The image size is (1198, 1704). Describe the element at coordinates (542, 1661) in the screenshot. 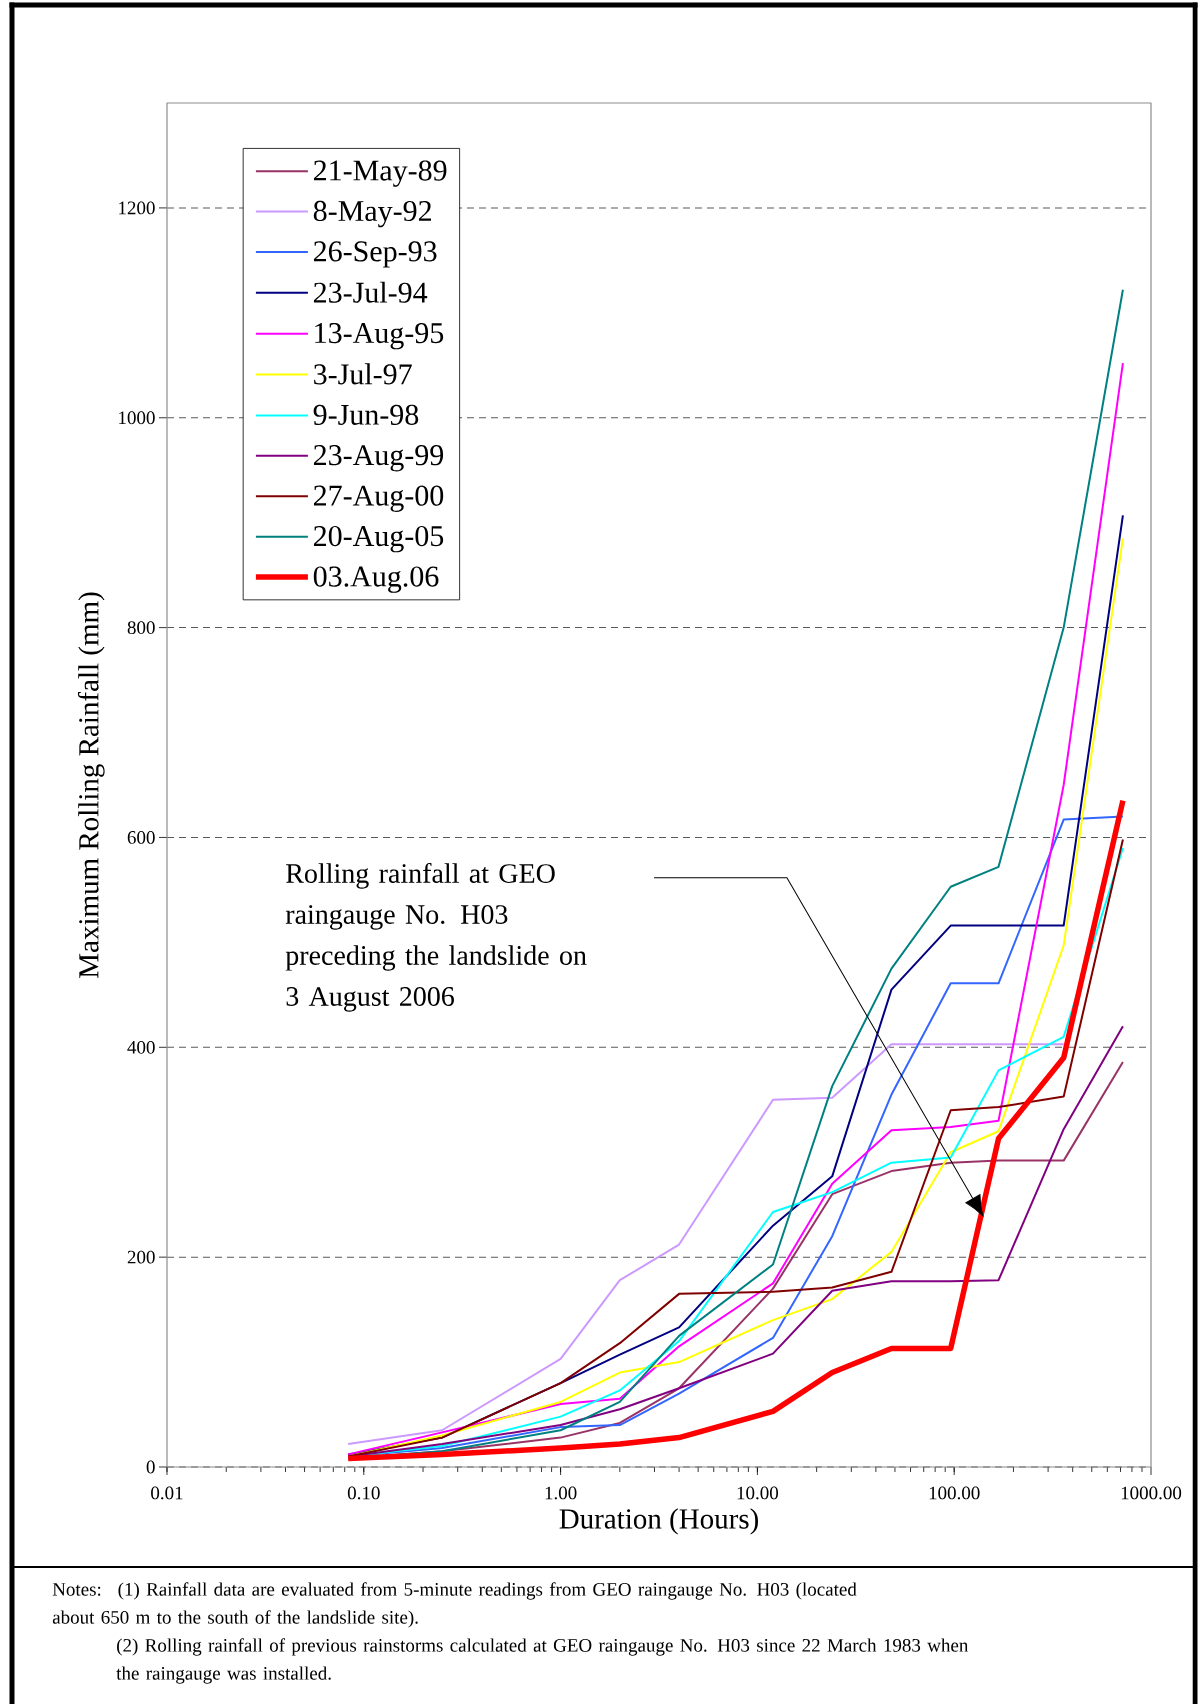

I see `text: (2) Rolling rainfall of previous rainstorms calculated at GEO raingauge No. H03 since 22 March 1983 when the raingauge was installed.` at that location.